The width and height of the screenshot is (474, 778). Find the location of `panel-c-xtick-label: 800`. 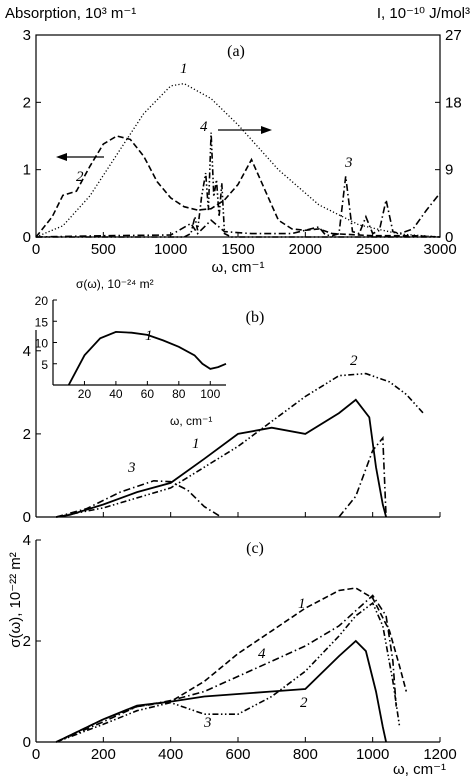

panel-c-xtick-label: 800 is located at coordinates (305, 754).